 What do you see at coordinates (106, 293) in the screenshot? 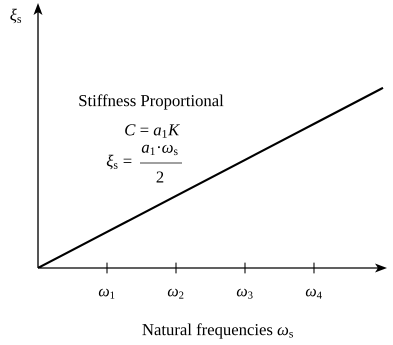
I see `x-tick-label: ω$_{1}$` at bounding box center [106, 293].